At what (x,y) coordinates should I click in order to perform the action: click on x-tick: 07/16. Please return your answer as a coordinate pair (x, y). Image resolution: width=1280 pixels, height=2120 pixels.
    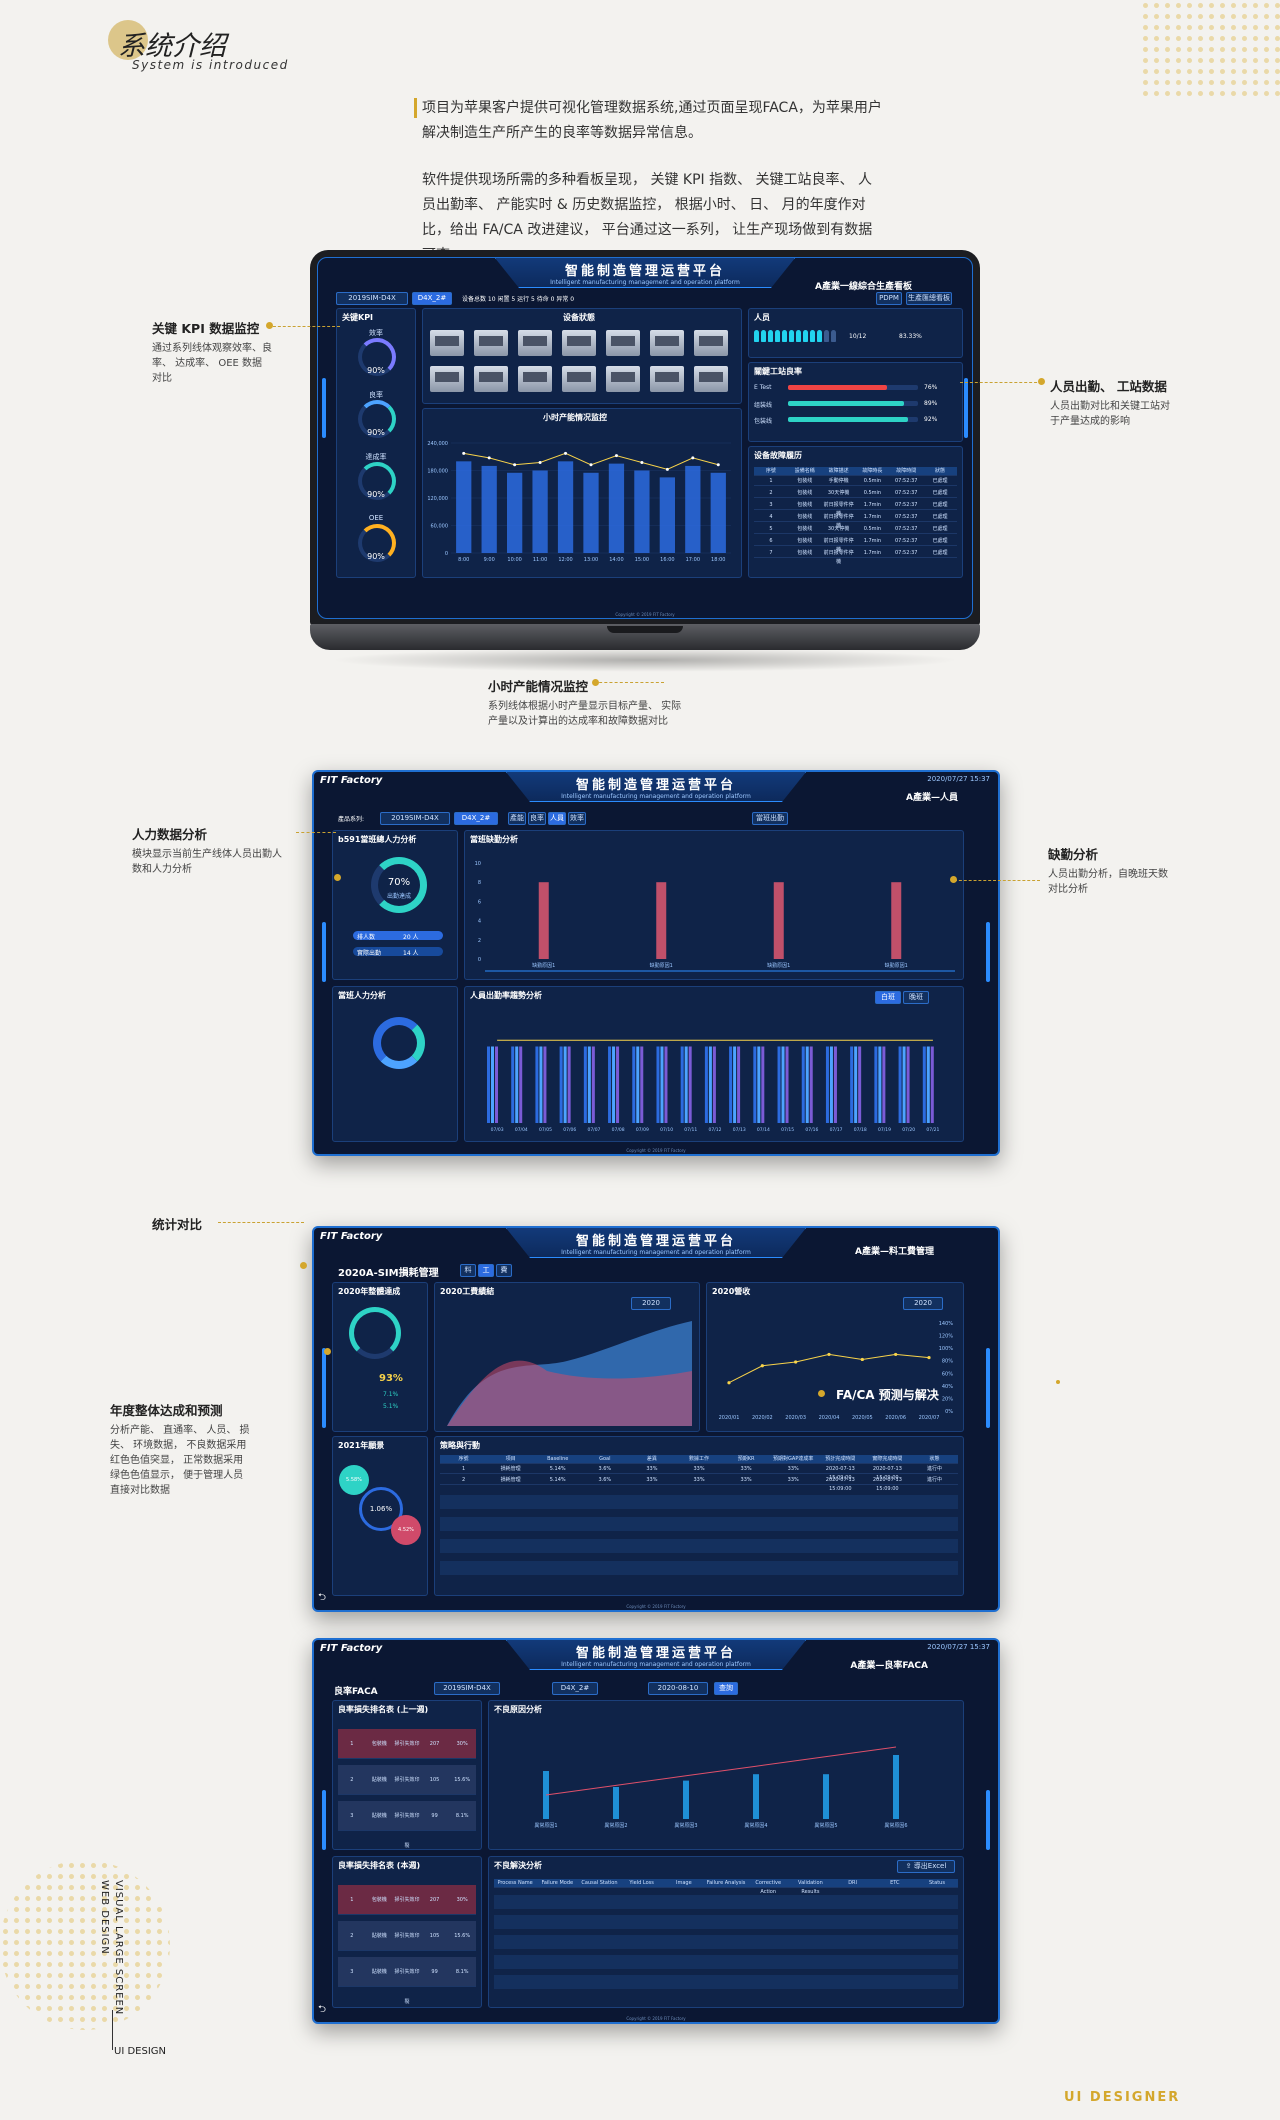
    Looking at the image, I should click on (811, 1130).